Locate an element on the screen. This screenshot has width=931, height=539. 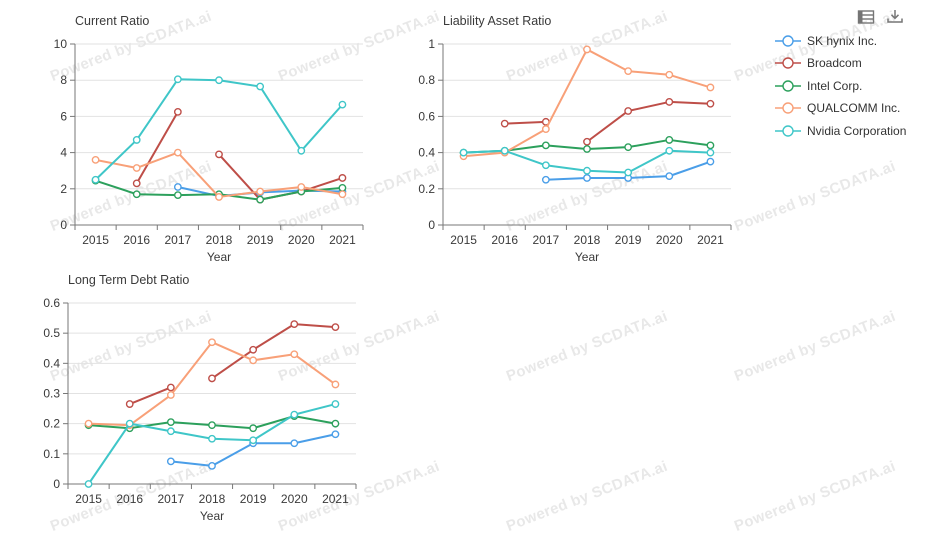
legend-item-intel-corp: Intel Corp. is located at coordinates (840, 85).